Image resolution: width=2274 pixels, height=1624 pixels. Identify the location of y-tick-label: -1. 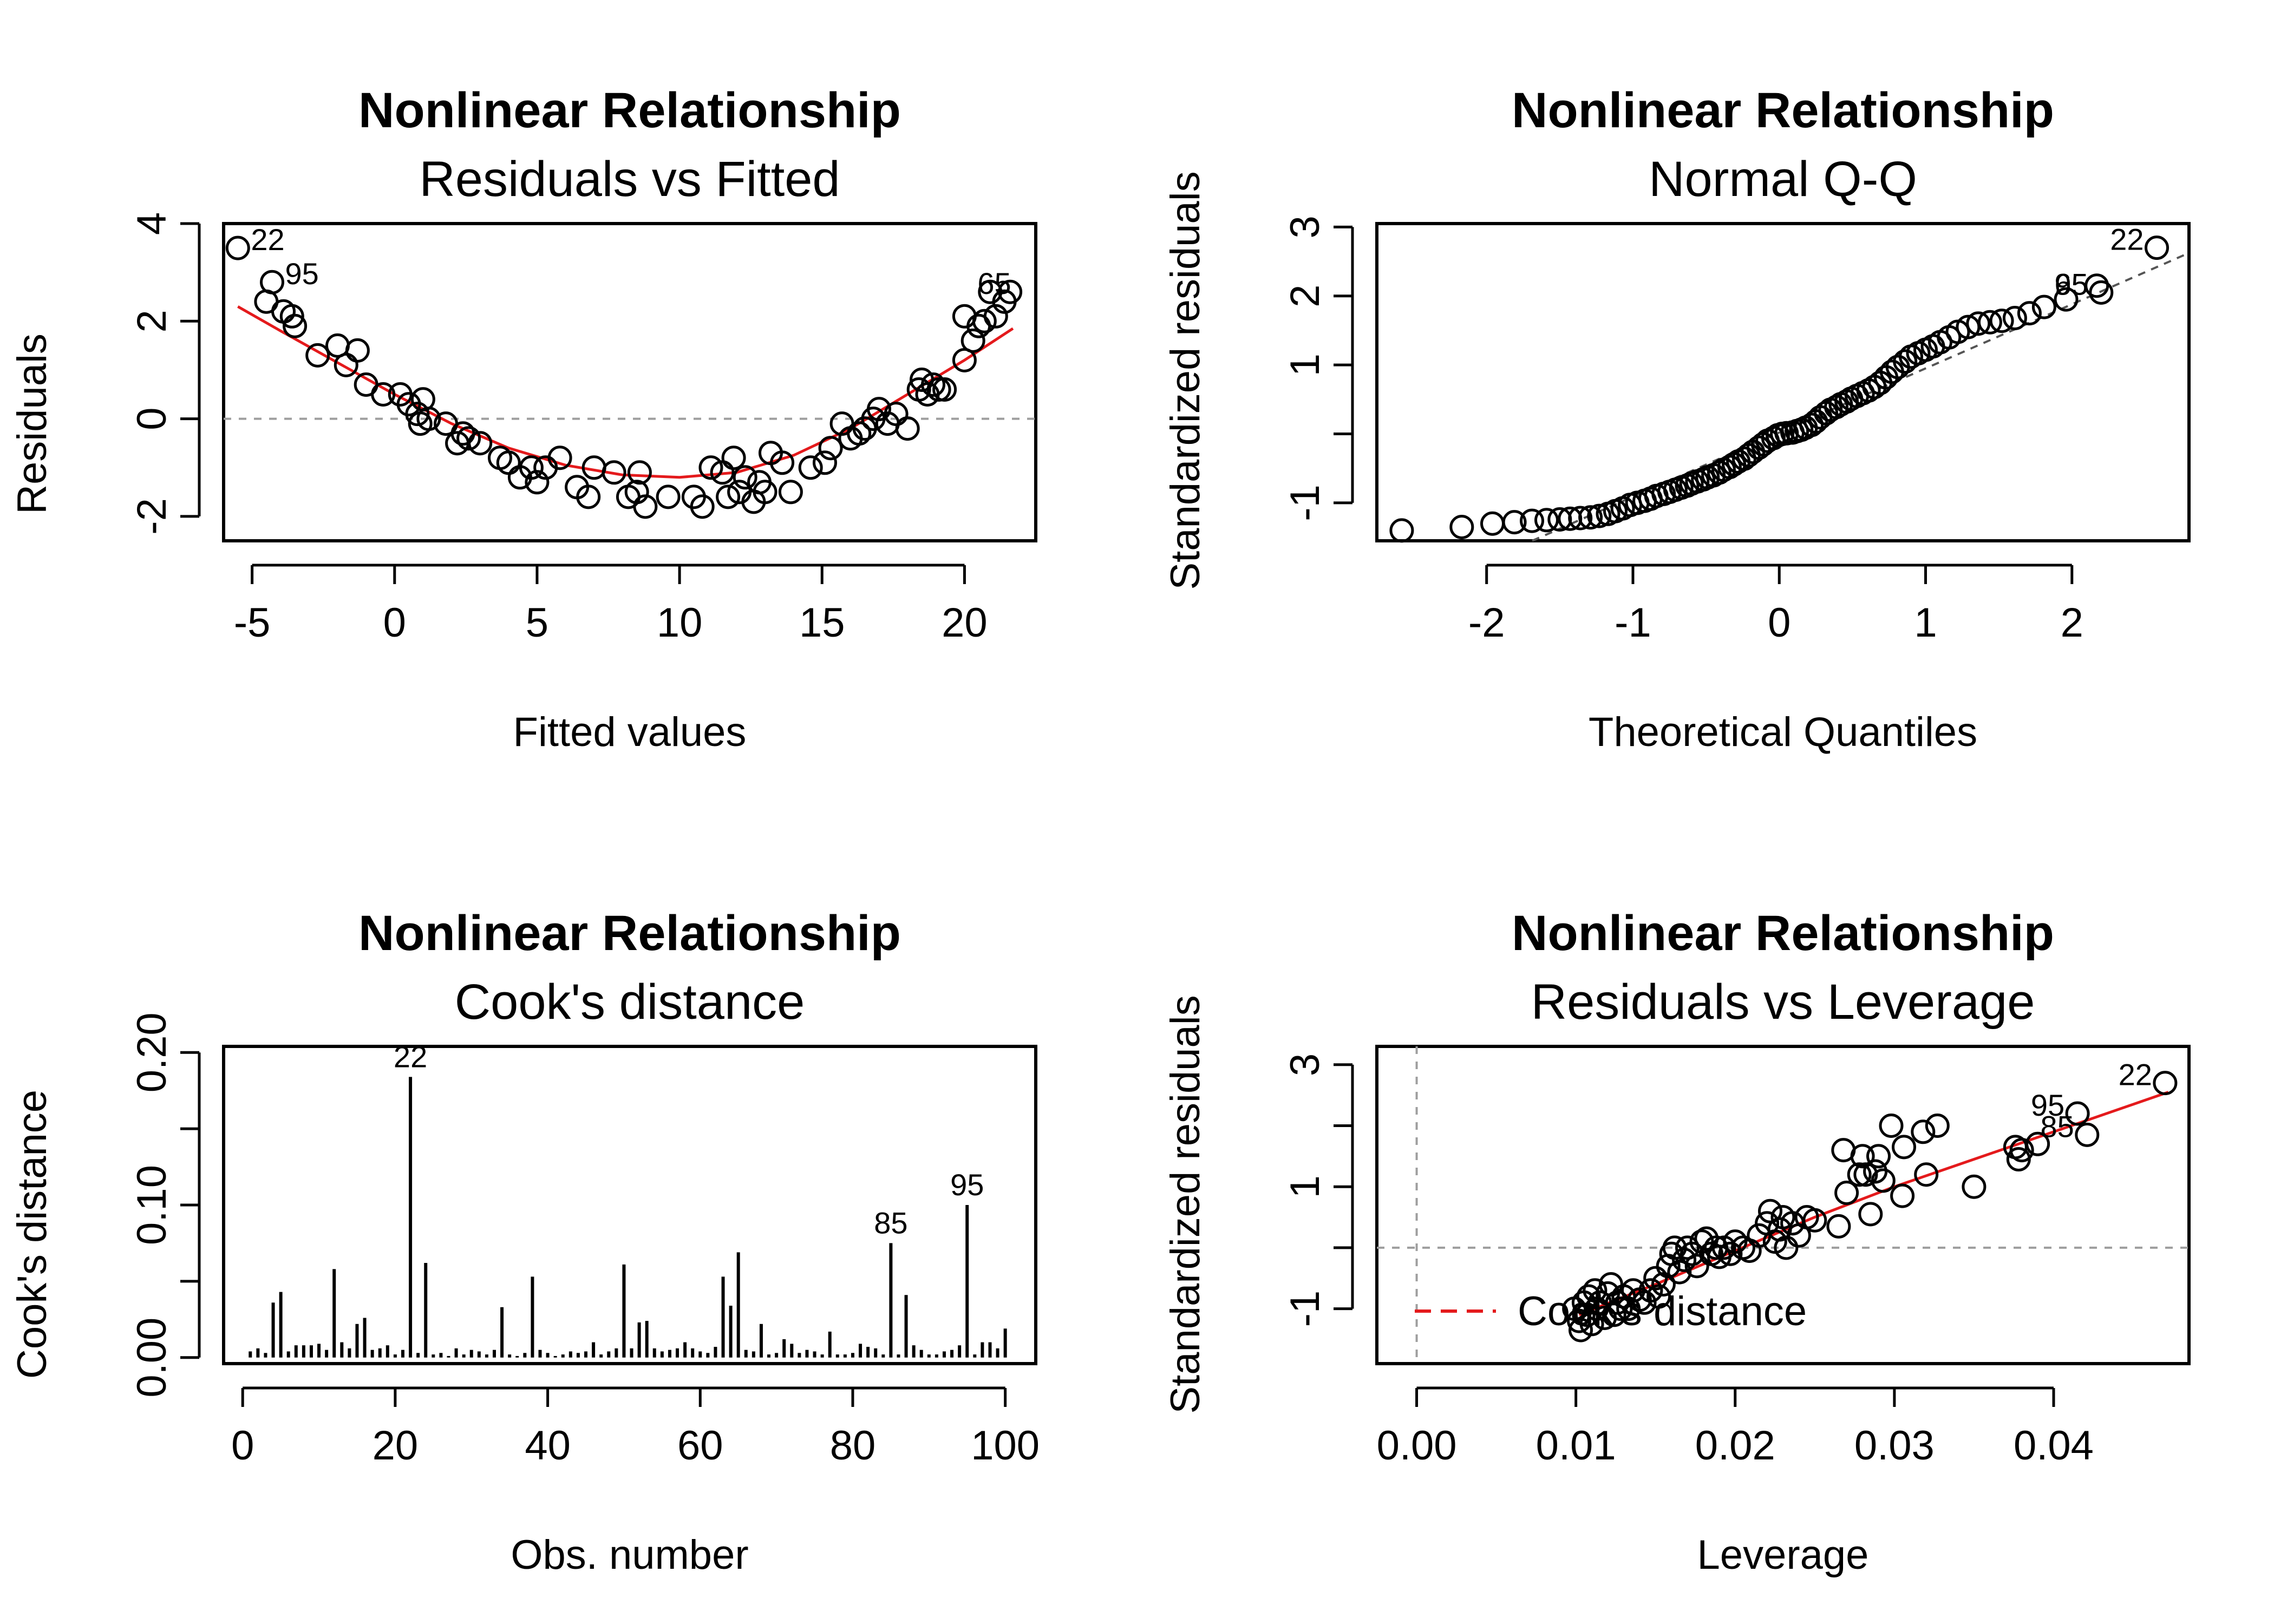
(1305, 502).